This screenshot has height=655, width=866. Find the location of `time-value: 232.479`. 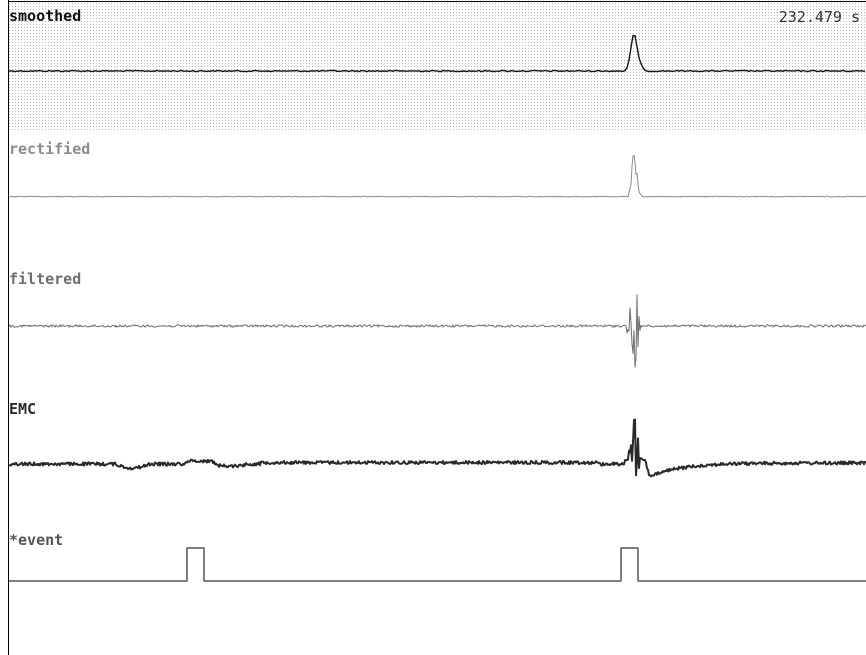

time-value: 232.479 is located at coordinates (810, 17).